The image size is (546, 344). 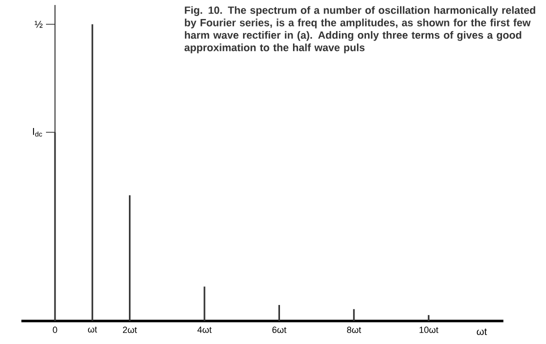 What do you see at coordinates (55, 329) in the screenshot?
I see `x-tick-label: 0` at bounding box center [55, 329].